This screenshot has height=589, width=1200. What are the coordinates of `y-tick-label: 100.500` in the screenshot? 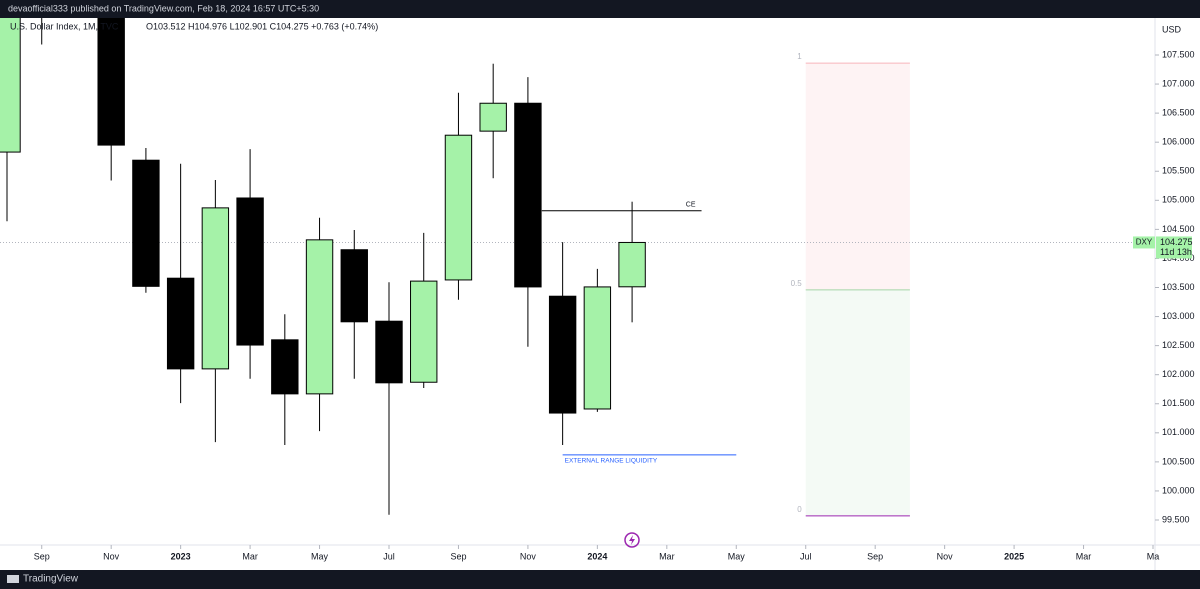 It's located at (1178, 461).